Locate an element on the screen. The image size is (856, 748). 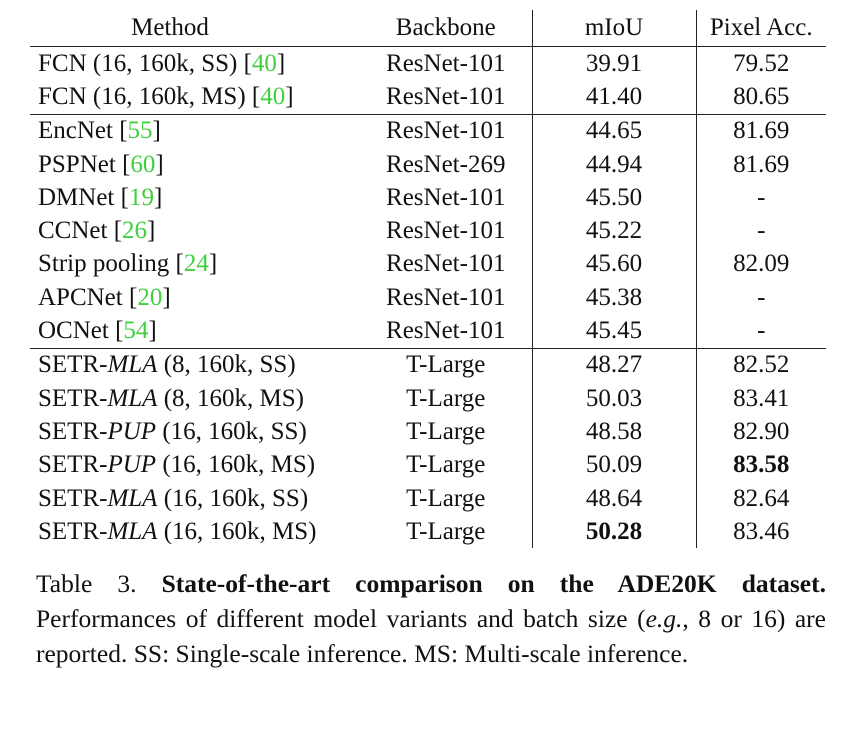
method-name: FCN (16, 160k, SS) is located at coordinates (138, 63).